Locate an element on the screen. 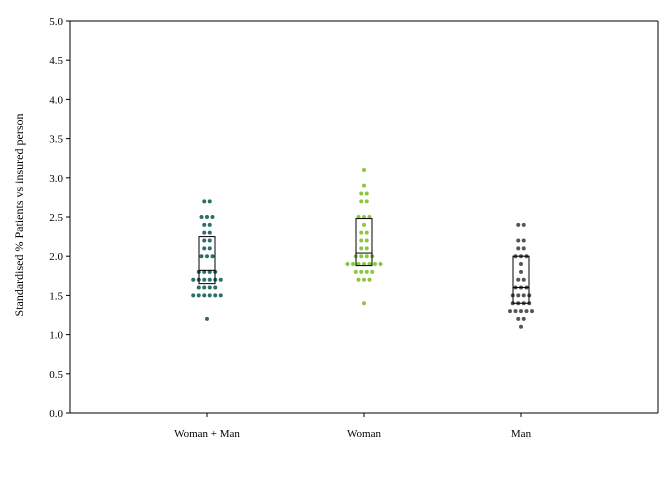 The height and width of the screenshot is (480, 672). y-tick-label: 3.5 is located at coordinates (56, 140).